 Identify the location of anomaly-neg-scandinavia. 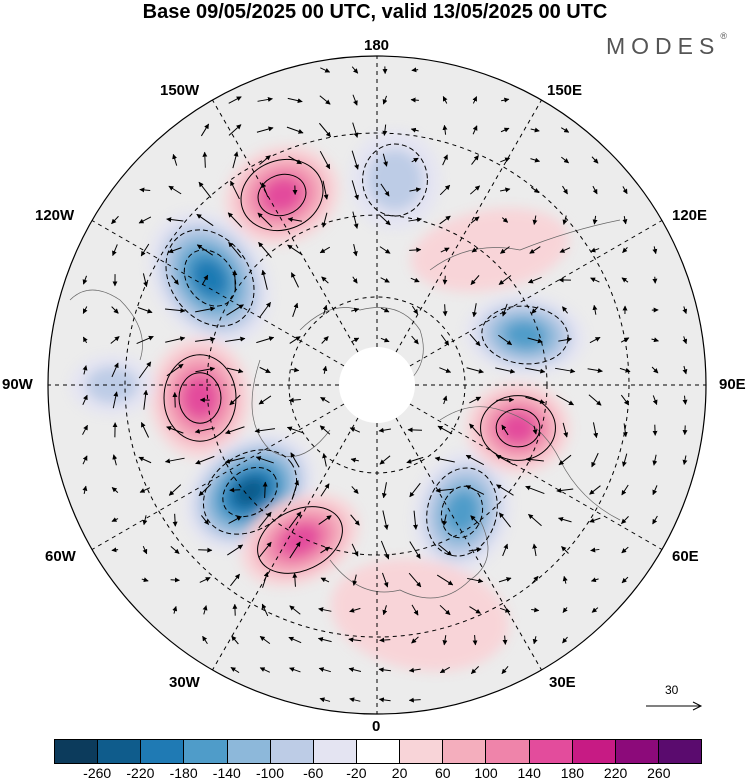
(462, 512).